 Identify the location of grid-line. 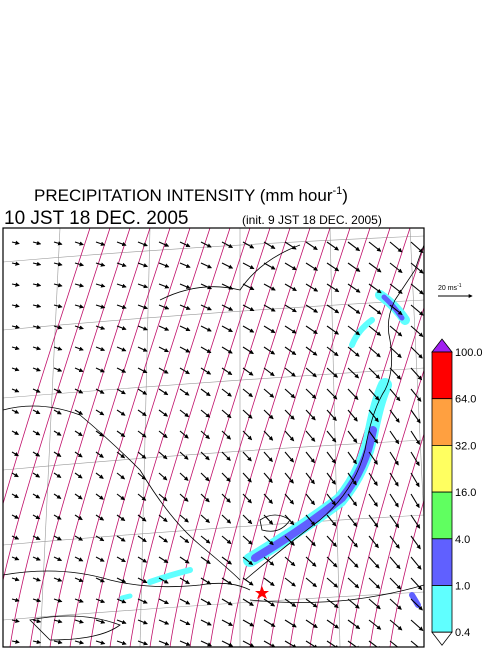
(335, 437).